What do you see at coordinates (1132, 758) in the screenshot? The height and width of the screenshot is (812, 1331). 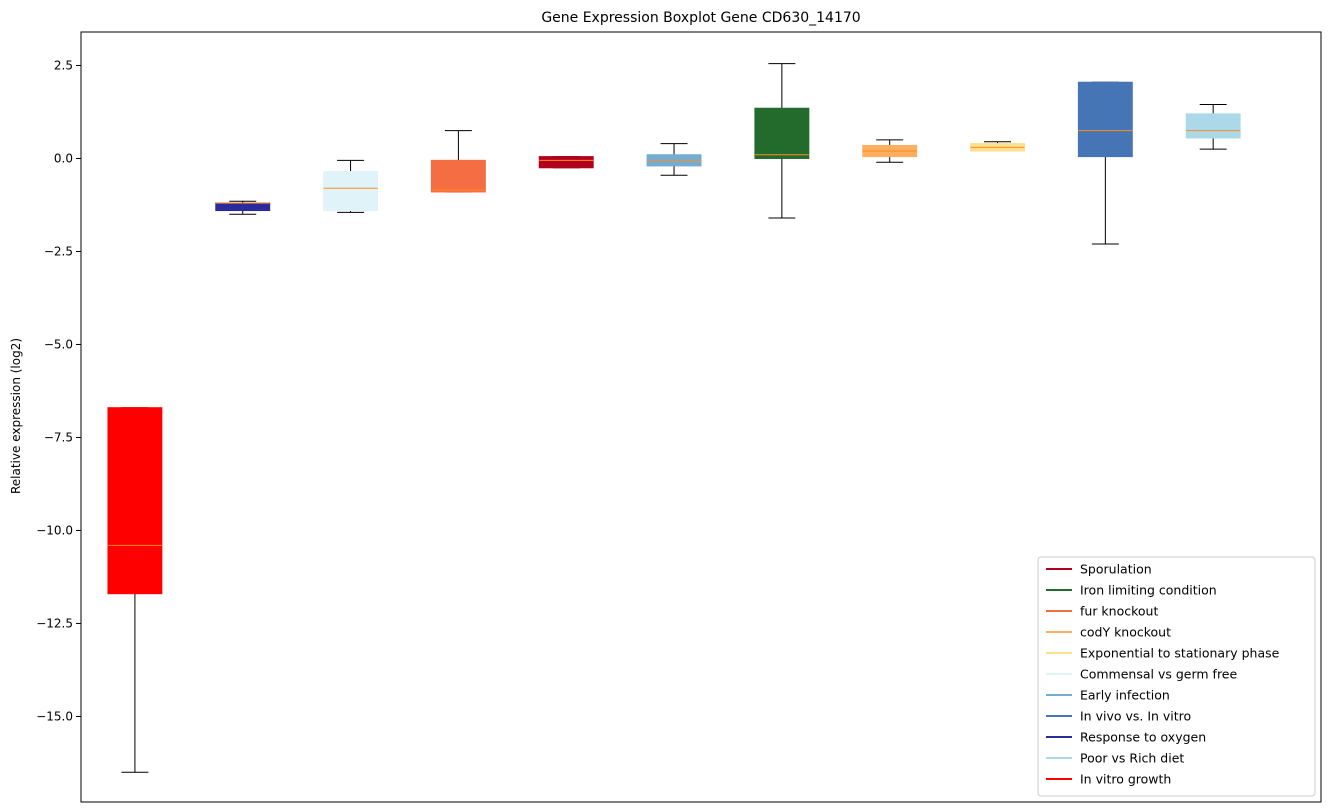 I see `legend-label: Poor vs Rich diet` at bounding box center [1132, 758].